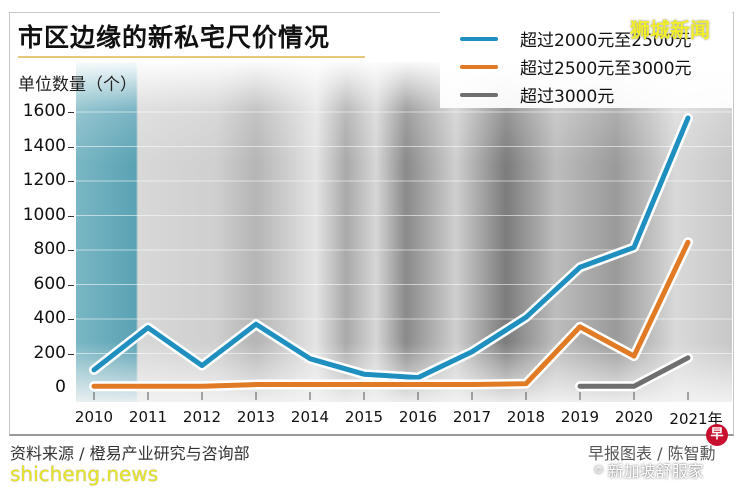 The height and width of the screenshot is (492, 745). What do you see at coordinates (670, 30) in the screenshot?
I see `watermark-top: 狮城新闻` at bounding box center [670, 30].